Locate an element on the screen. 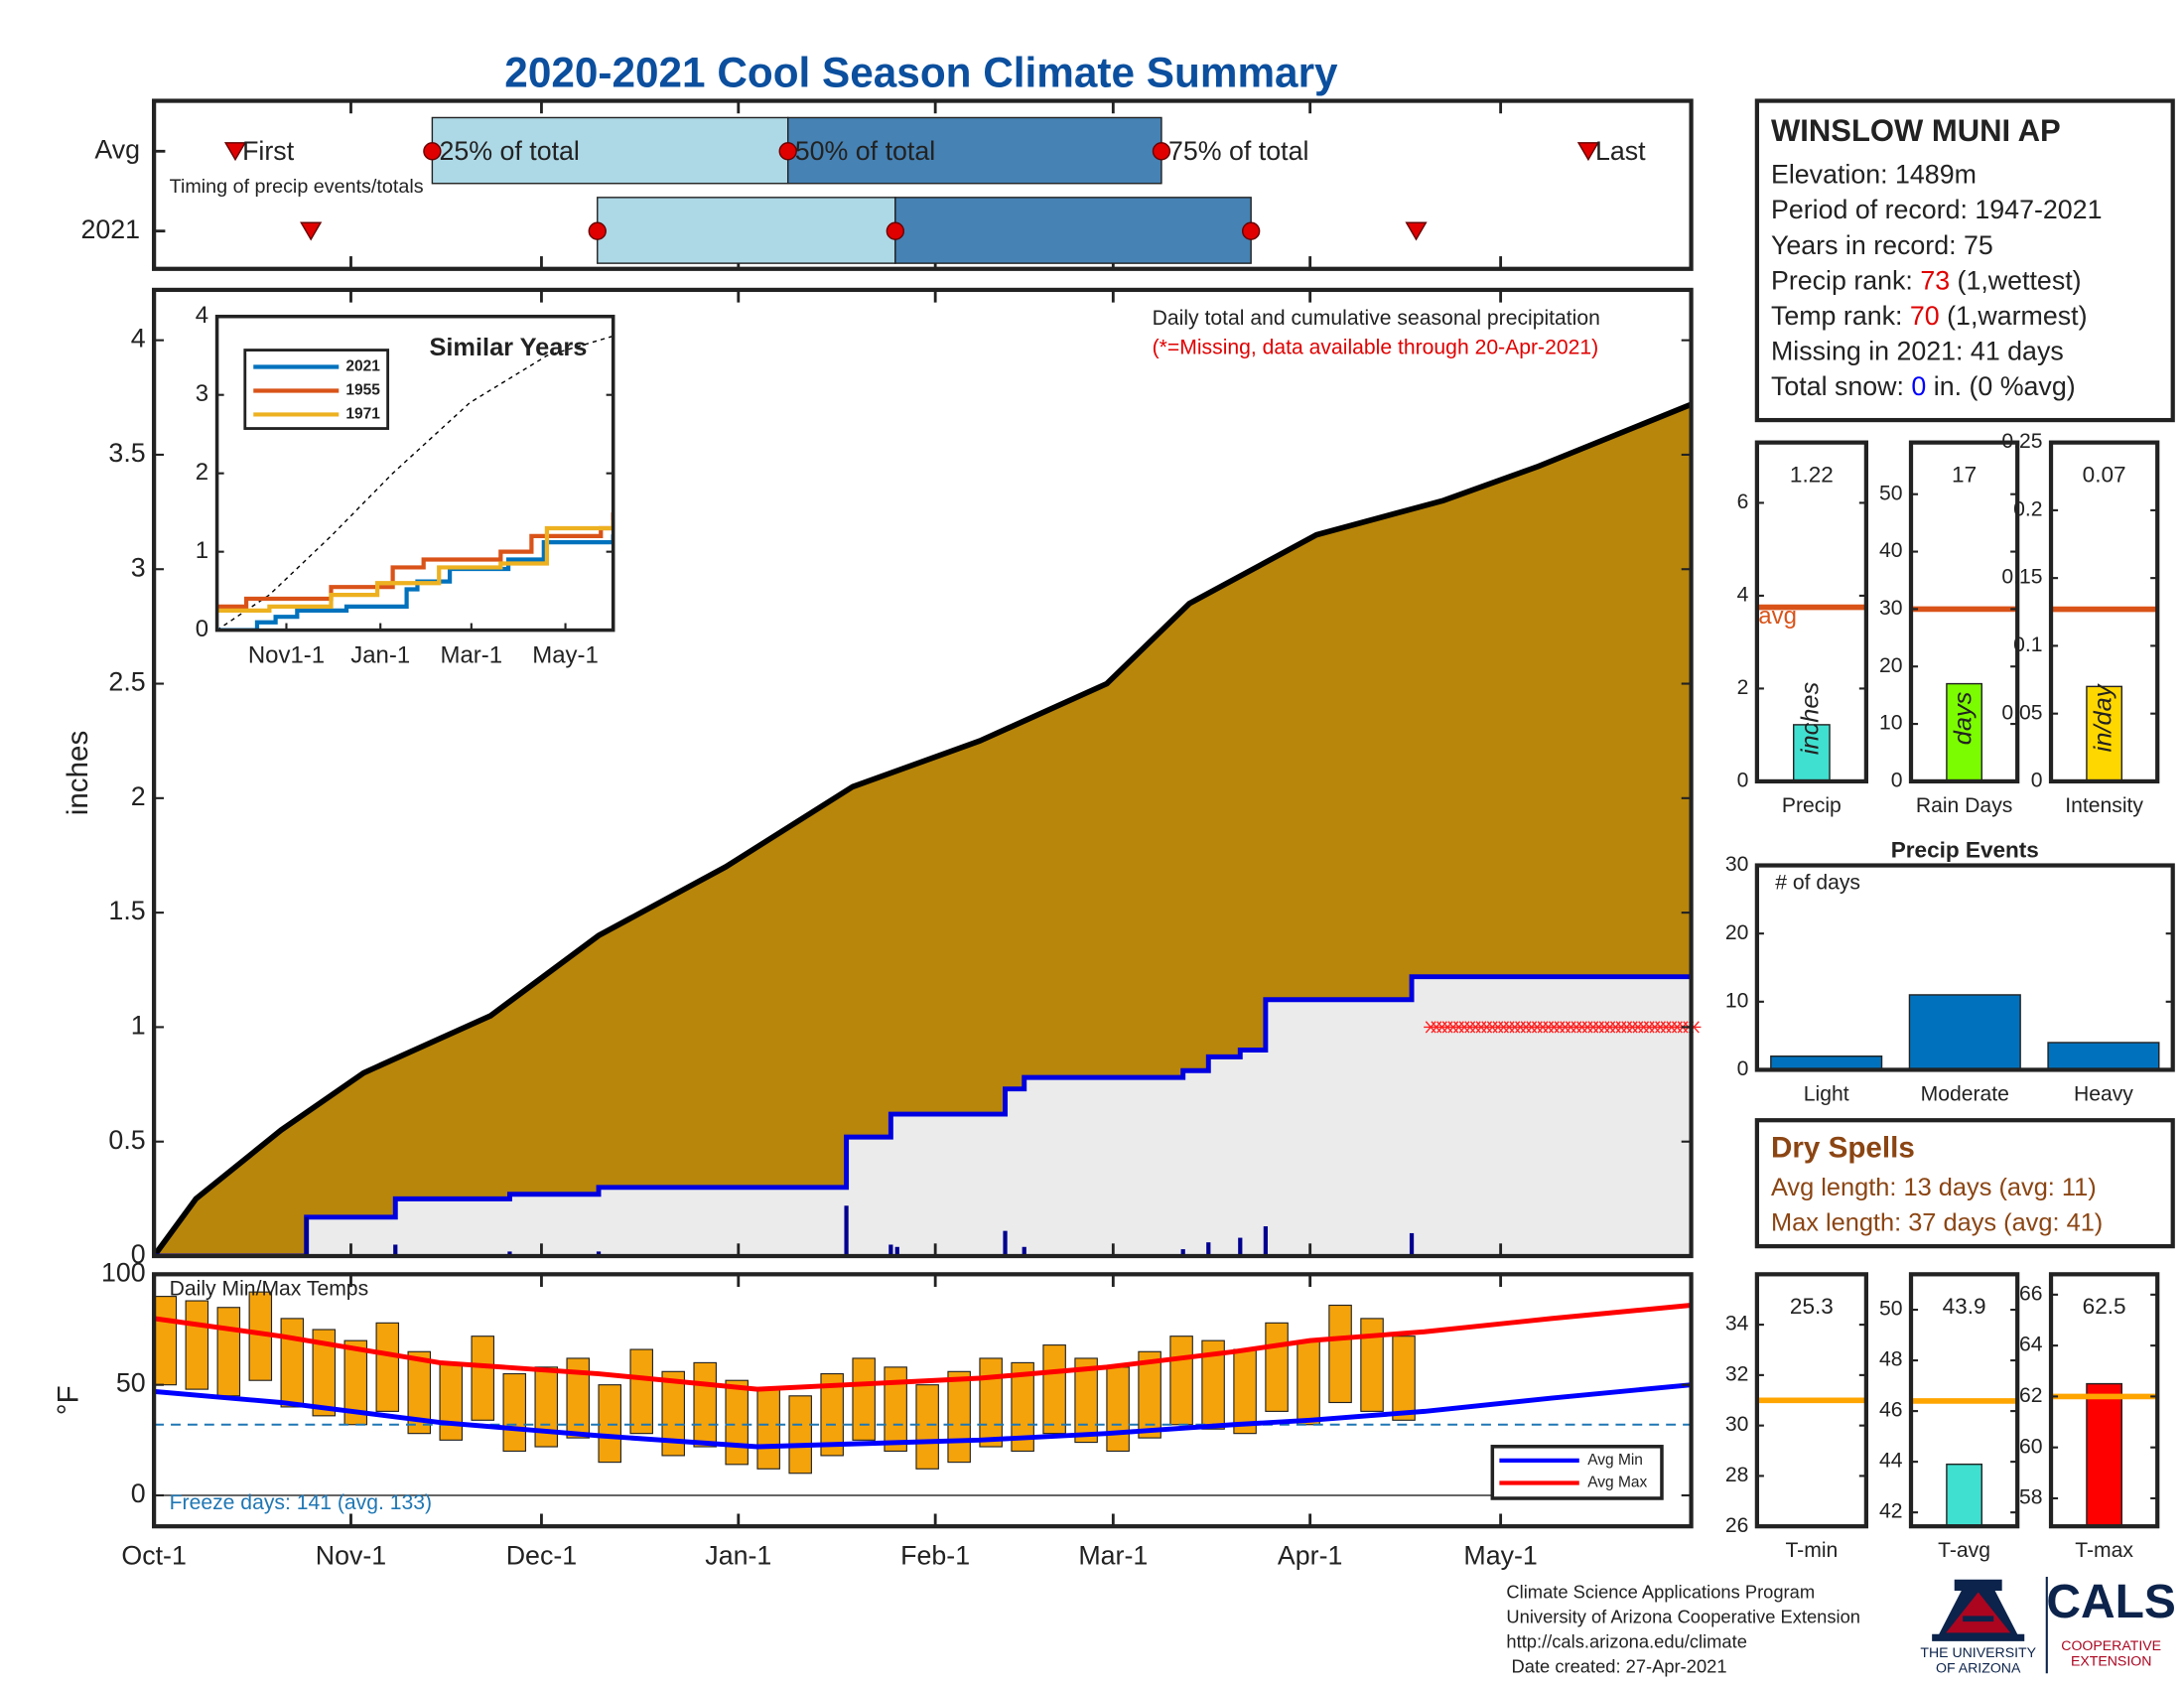  unit-label: days is located at coordinates (1963, 718).